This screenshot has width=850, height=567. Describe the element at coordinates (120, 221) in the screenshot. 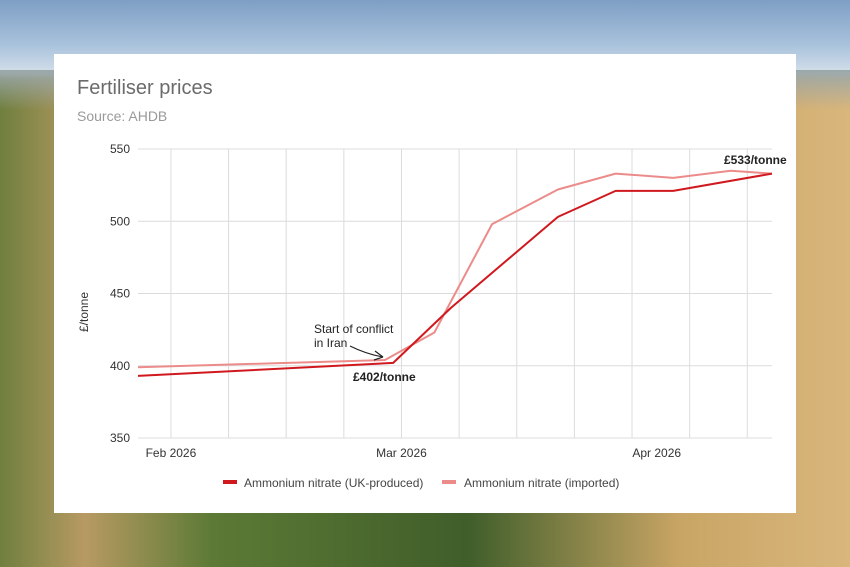

I see `y-tick-label: 500` at that location.